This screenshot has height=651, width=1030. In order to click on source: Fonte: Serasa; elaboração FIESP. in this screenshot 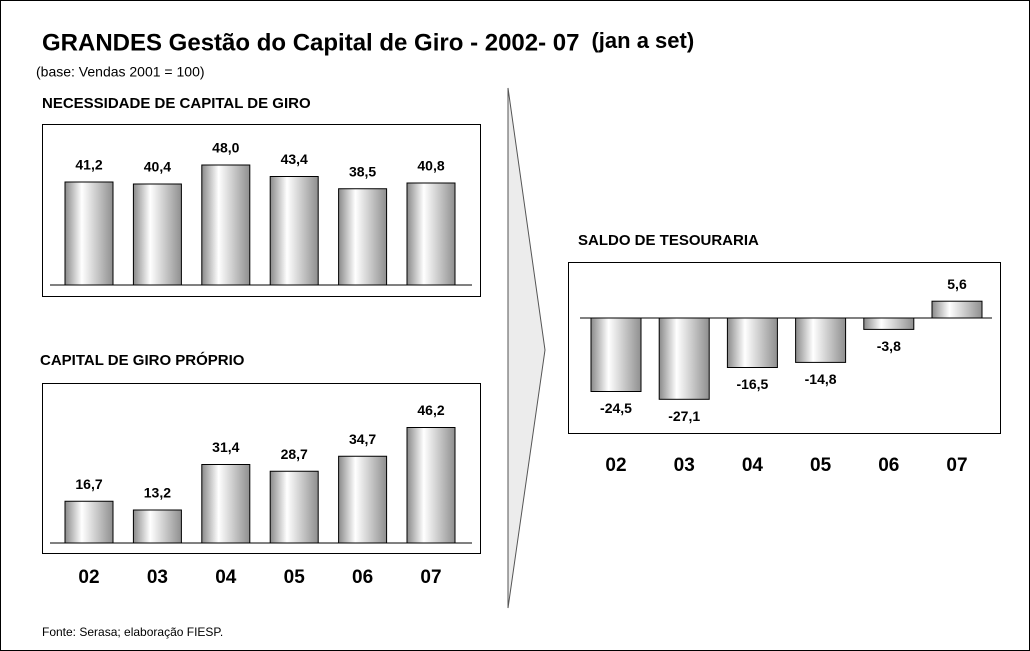, I will do `click(132, 632)`.